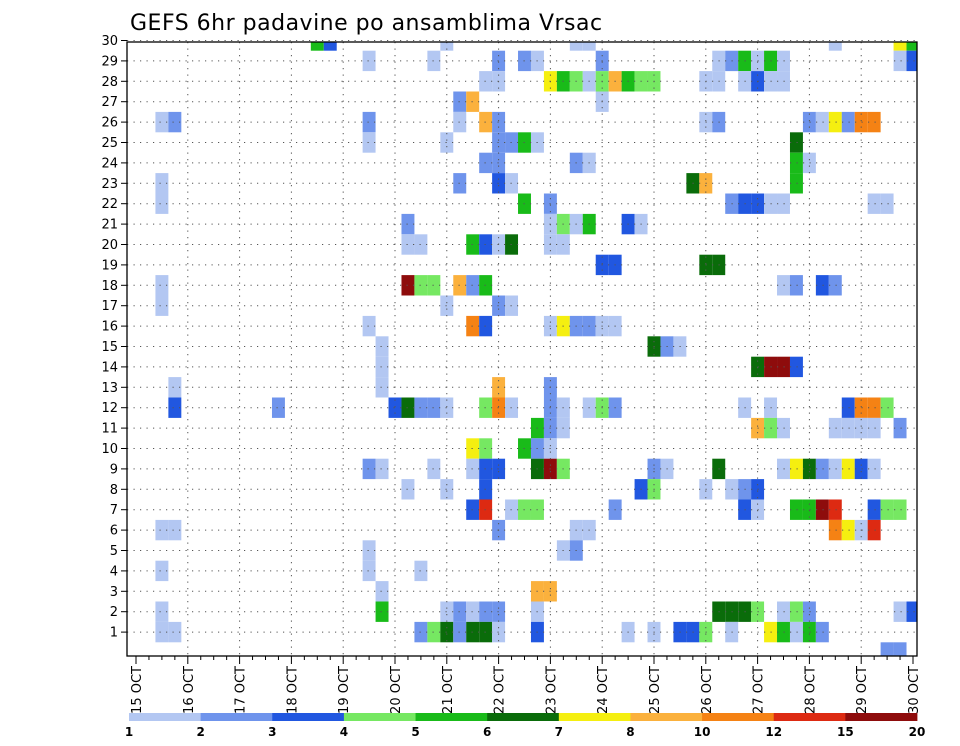  Describe the element at coordinates (109, 163) in the screenshot. I see `y-tick-label: 24` at that location.